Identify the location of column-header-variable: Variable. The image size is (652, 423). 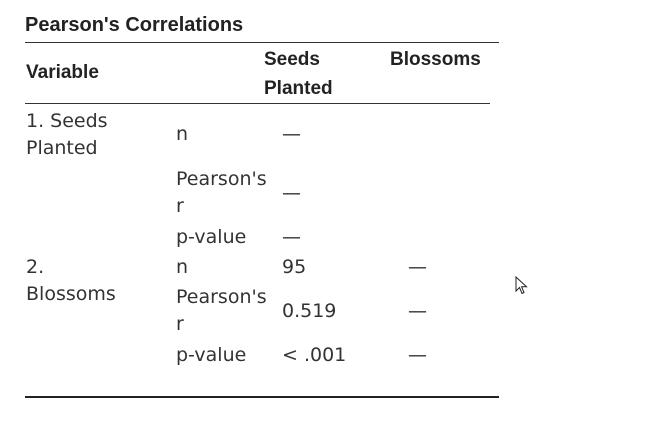
(62, 72).